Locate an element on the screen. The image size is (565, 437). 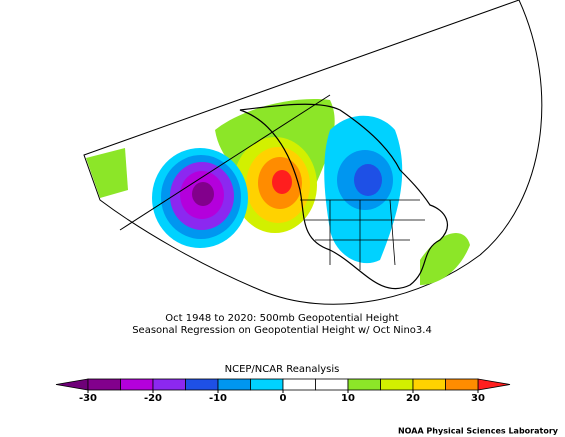
colorbar: -30 -20 -10 0 10 20 30 is located at coordinates (283, 391).